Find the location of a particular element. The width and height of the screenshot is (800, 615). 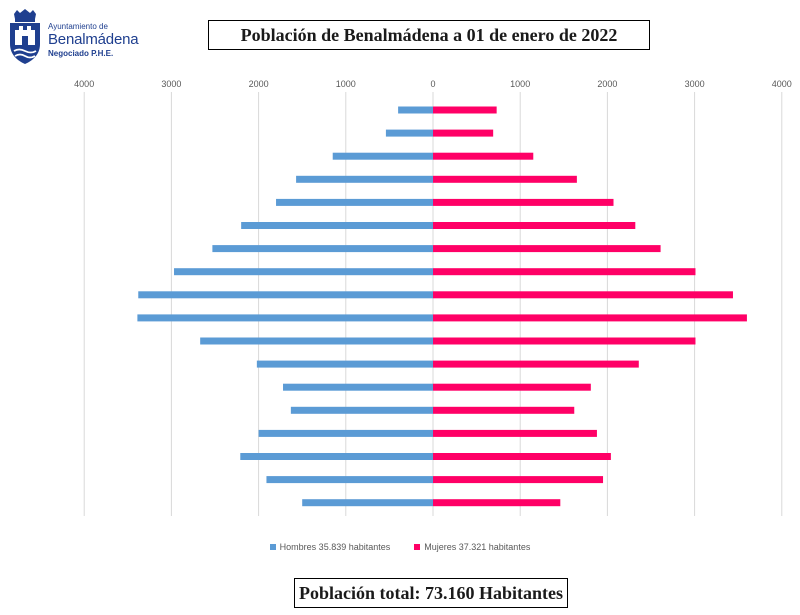

legend-swatch-mujeres is located at coordinates (417, 547).